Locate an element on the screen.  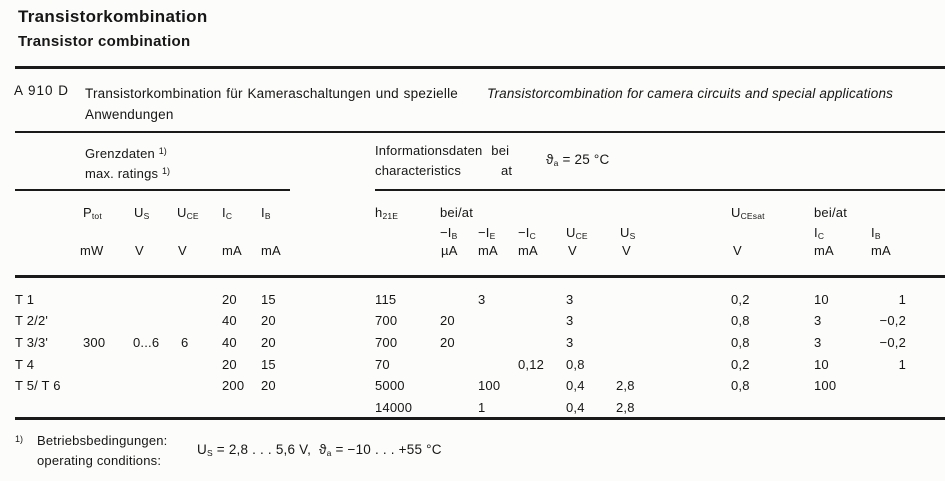
col-header-ib: IB is located at coordinates (266, 213).